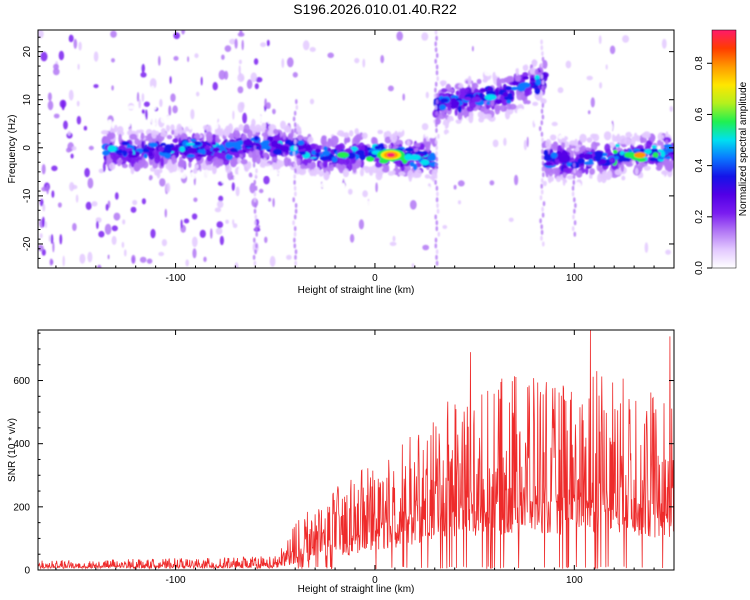 This screenshot has height=600, width=750. Describe the element at coordinates (27, 195) in the screenshot. I see `spectrogram-y-tick-label: -10` at that location.